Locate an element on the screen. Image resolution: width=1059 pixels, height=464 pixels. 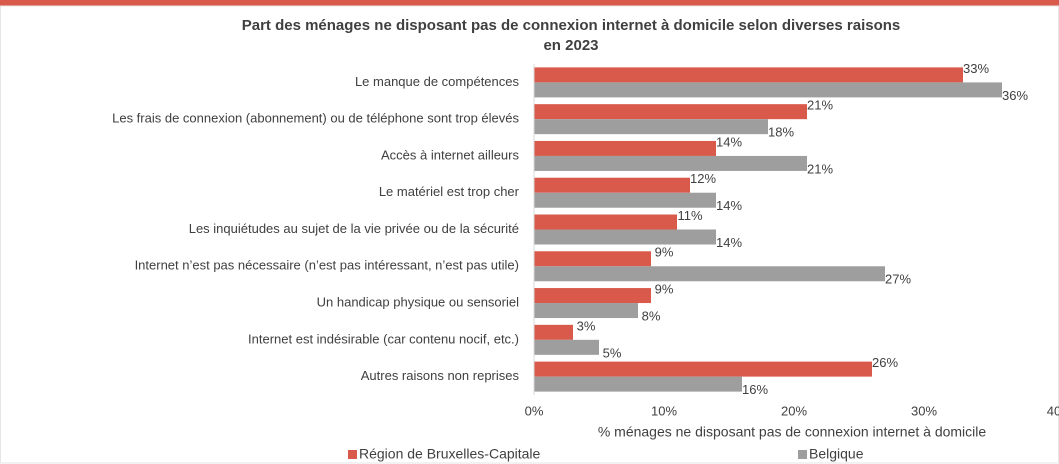
value-label: 8% is located at coordinates (651, 315).